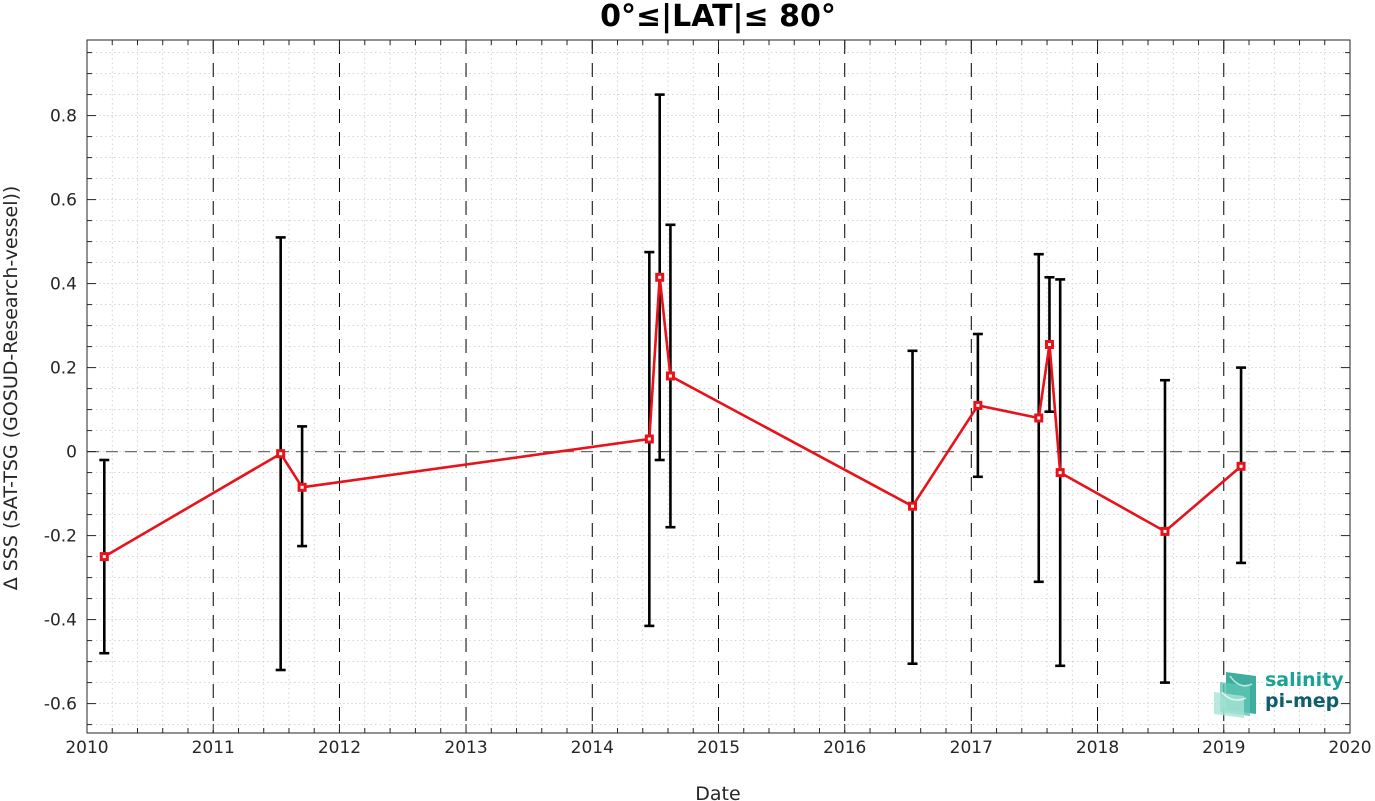 The width and height of the screenshot is (1375, 801). What do you see at coordinates (63, 285) in the screenshot?
I see `y-tick-label: 0.4` at bounding box center [63, 285].